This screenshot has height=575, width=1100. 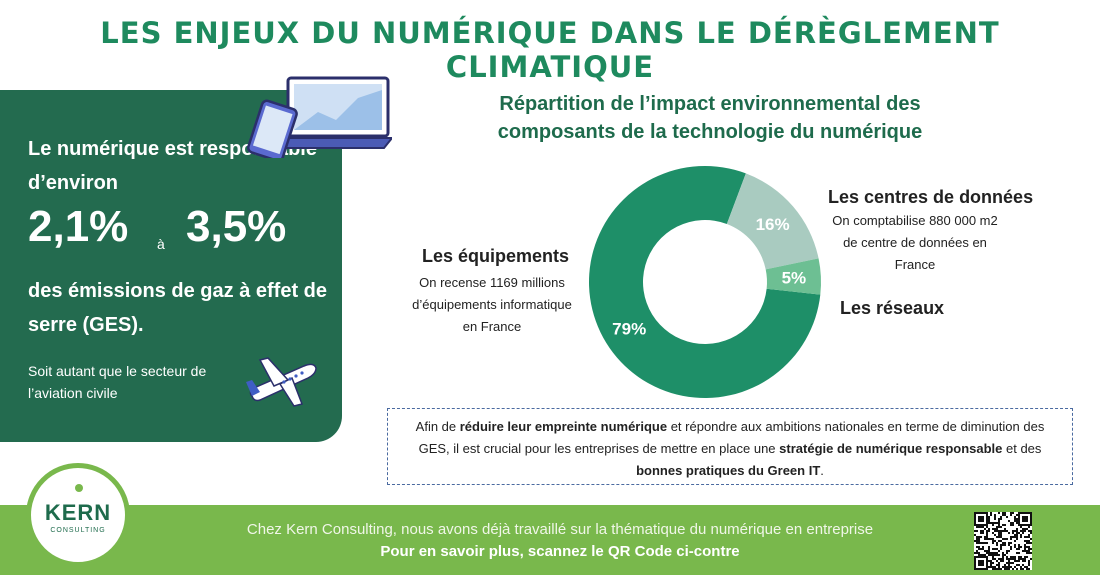 I want to click on donut-slice-reseaux, so click(x=793, y=276).